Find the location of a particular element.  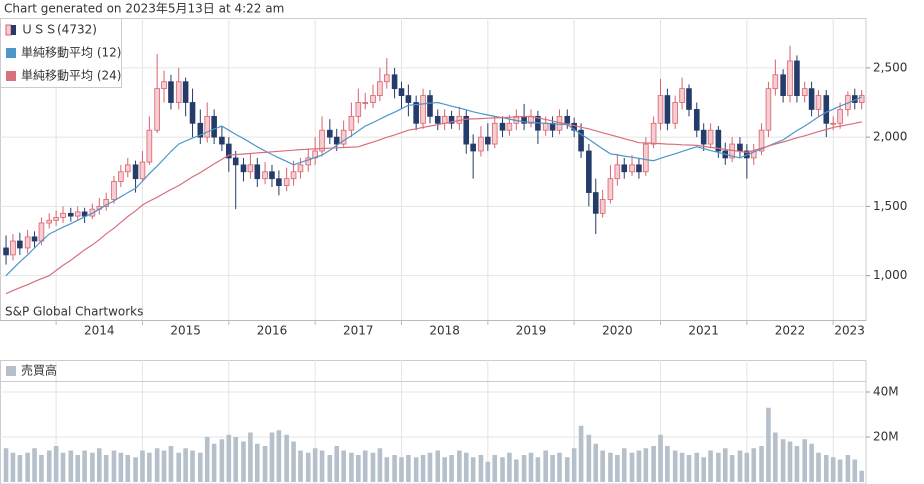

watermark: S&P Global Chartworks is located at coordinates (74, 312).